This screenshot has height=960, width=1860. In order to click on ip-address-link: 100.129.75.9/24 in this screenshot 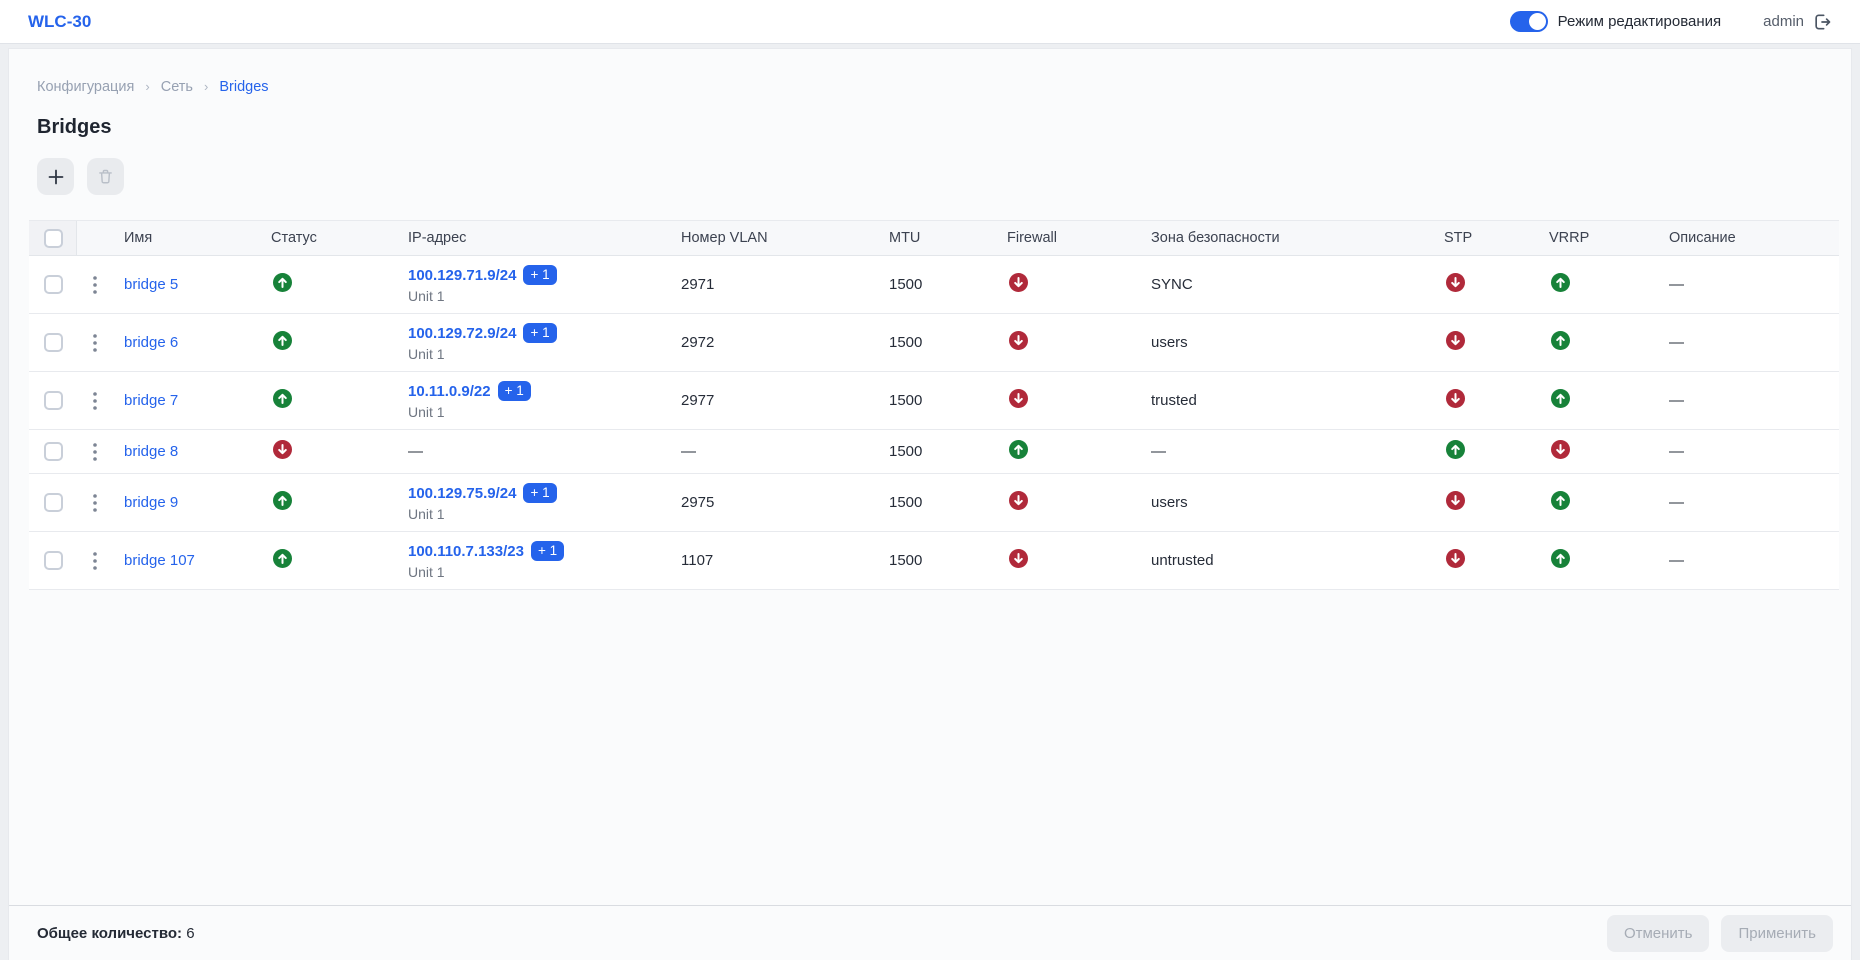, I will do `click(462, 493)`.